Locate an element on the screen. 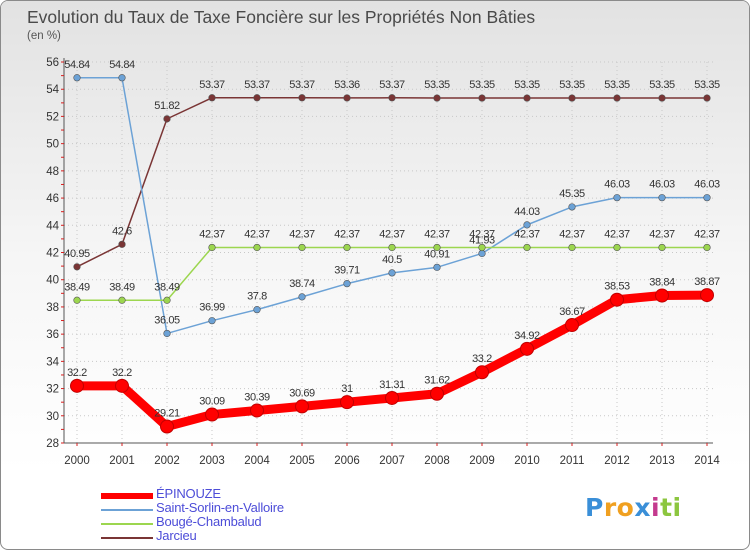  y-tick-label: 38 is located at coordinates (52, 308).